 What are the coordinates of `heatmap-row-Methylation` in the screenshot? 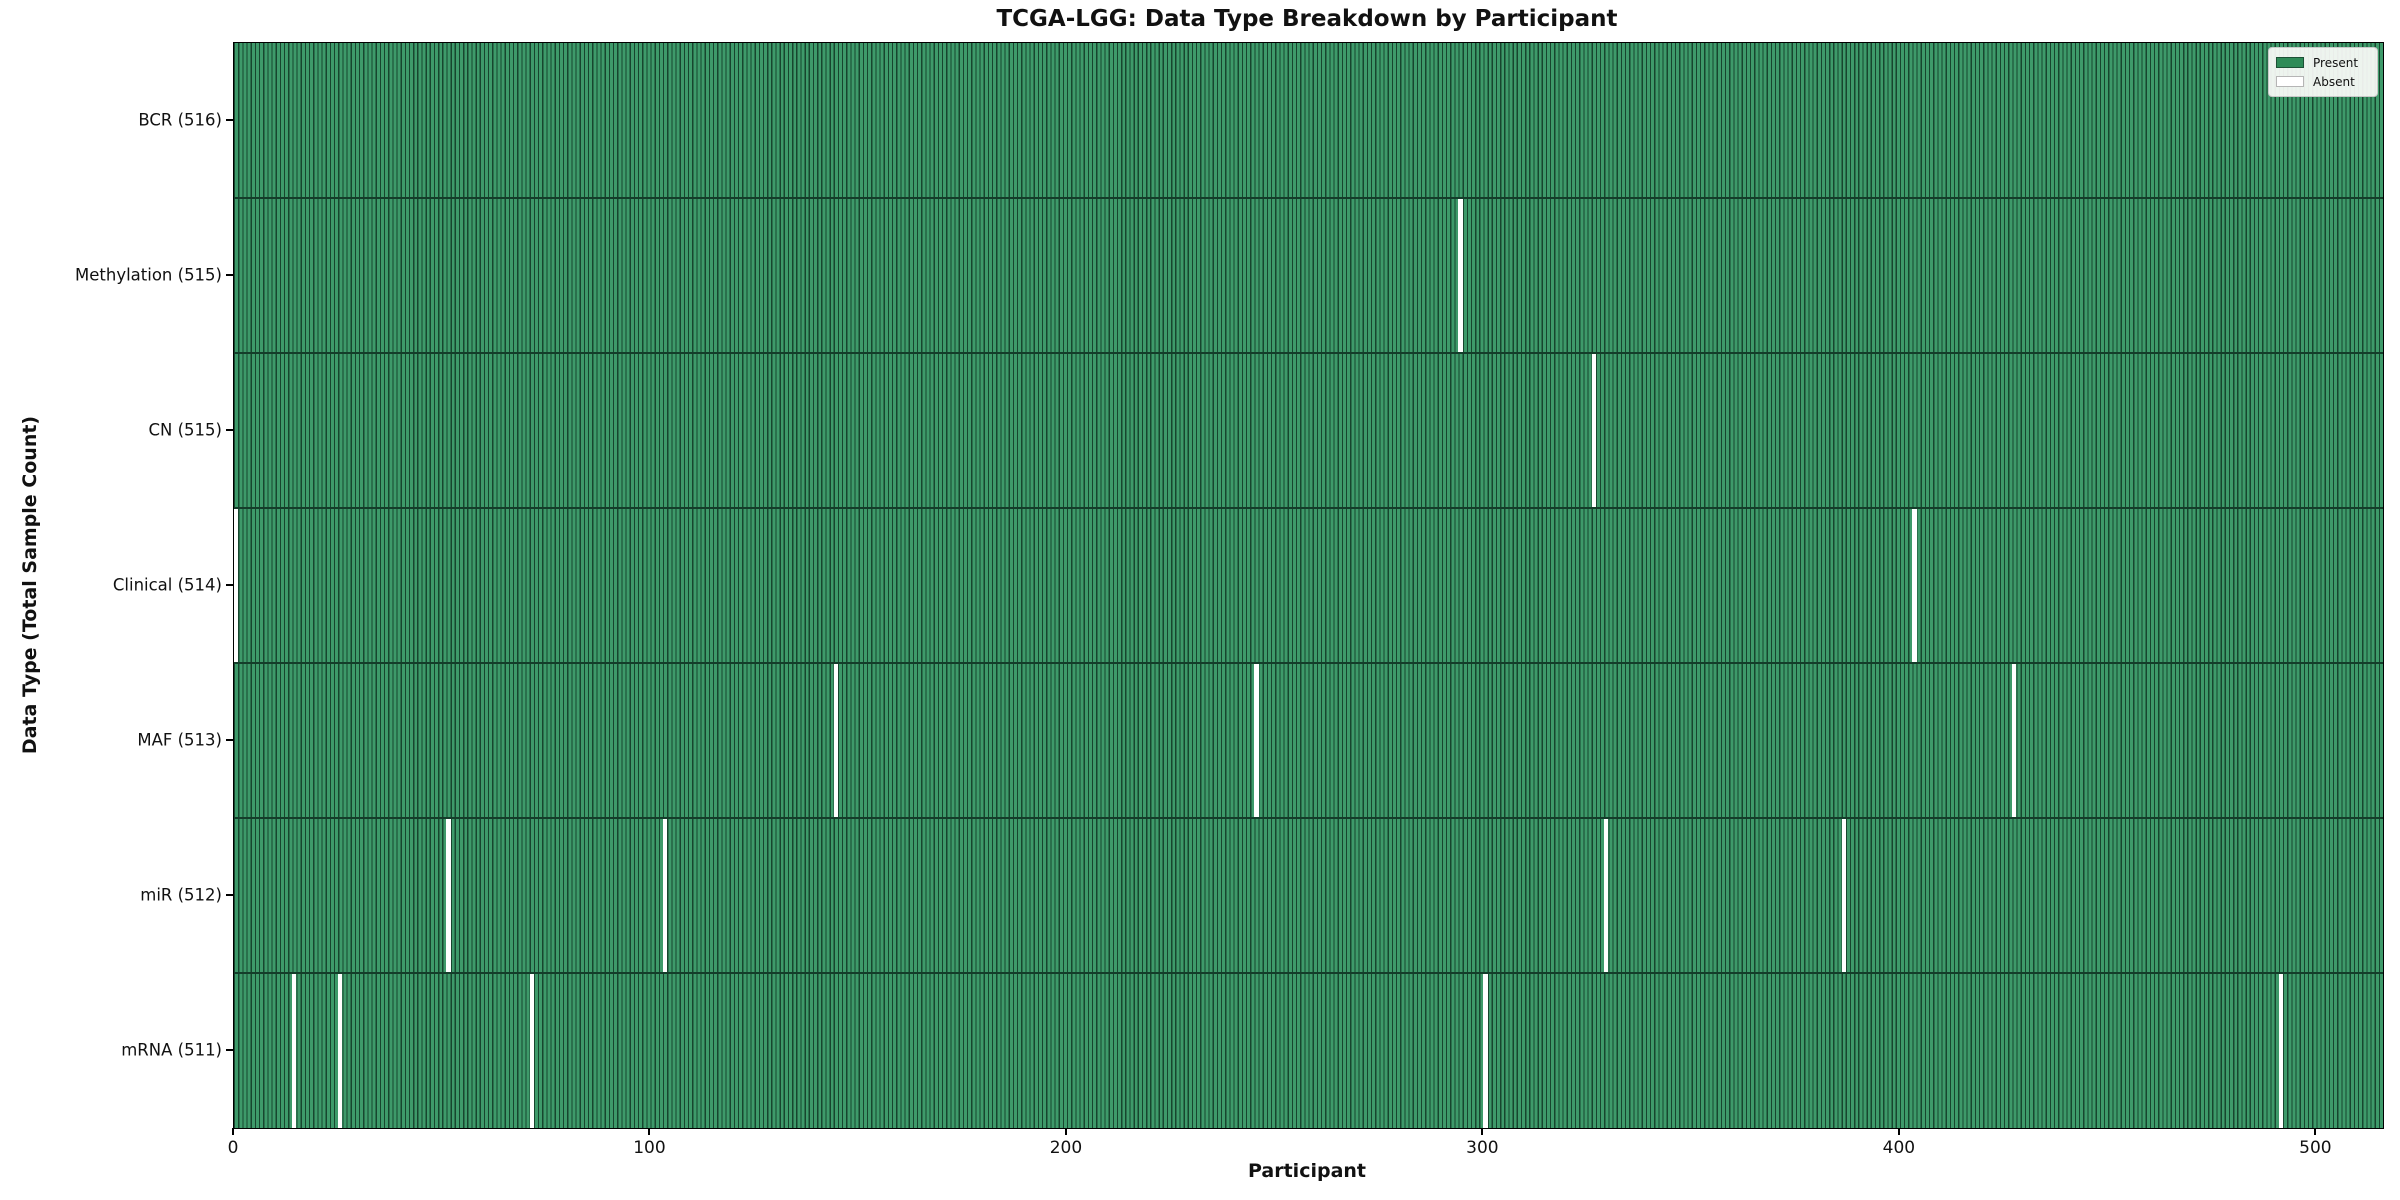 It's located at (1308, 275).